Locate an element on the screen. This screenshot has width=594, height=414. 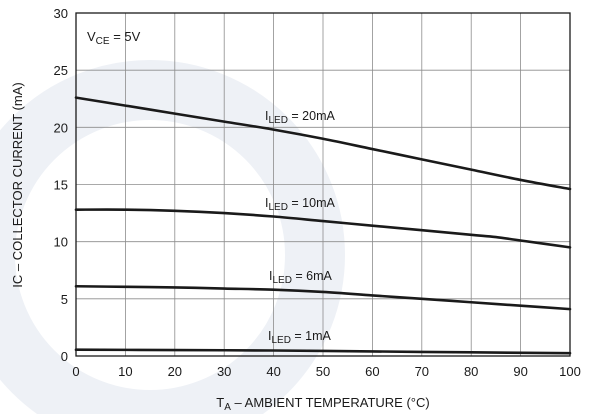
x-tick-label: 20 is located at coordinates (175, 371).